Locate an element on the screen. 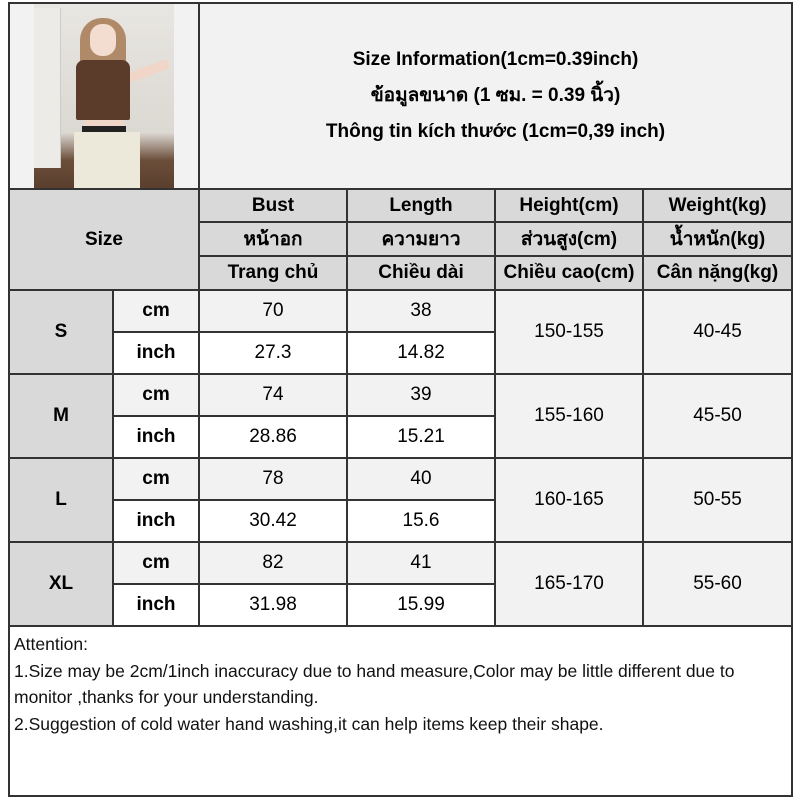 This screenshot has width=800, height=800. col-height-vi: Chiều cao(cm) is located at coordinates (569, 273).